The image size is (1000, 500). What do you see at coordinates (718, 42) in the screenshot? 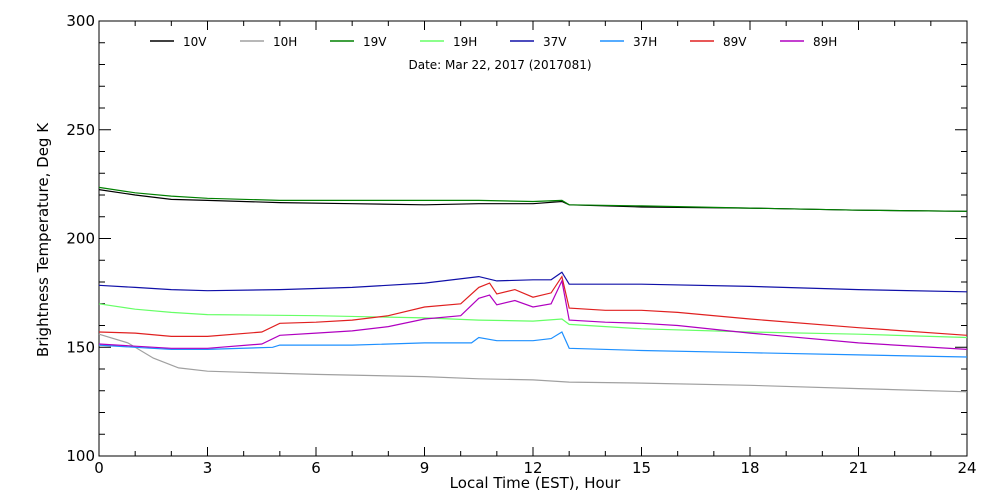
I see `legend-item-89v: 89V` at bounding box center [718, 42].